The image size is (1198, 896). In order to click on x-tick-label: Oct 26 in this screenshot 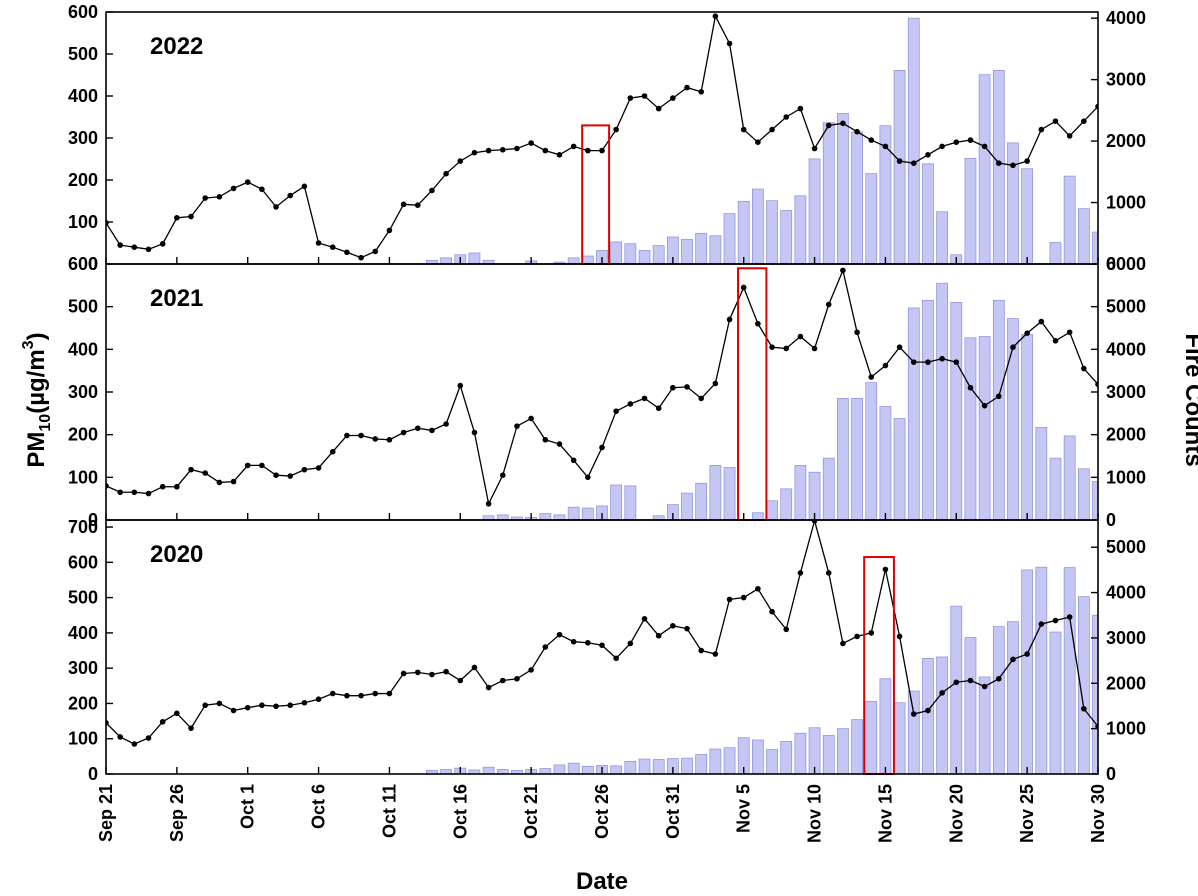, I will do `click(602, 811)`.